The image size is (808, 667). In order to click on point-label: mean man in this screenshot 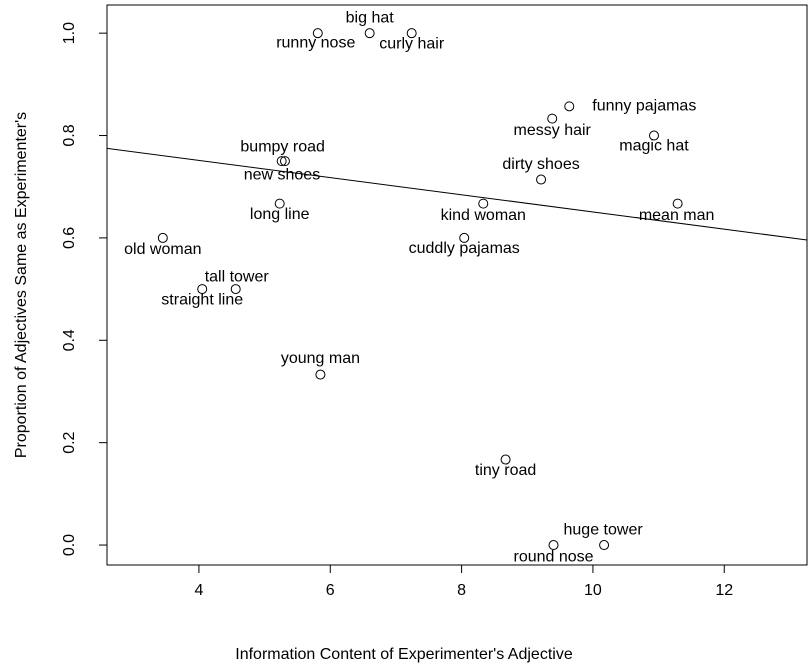, I will do `click(677, 215)`.